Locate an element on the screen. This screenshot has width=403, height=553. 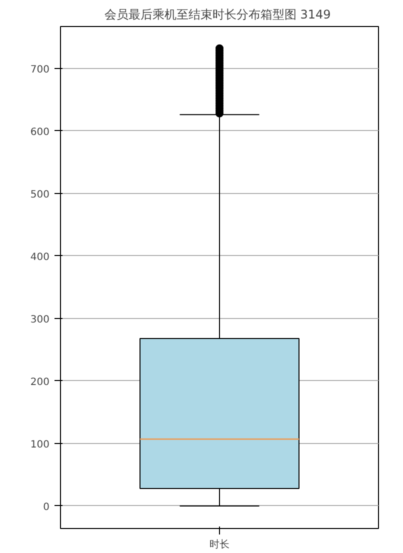
y-tick-label: 400 is located at coordinates (40, 257).